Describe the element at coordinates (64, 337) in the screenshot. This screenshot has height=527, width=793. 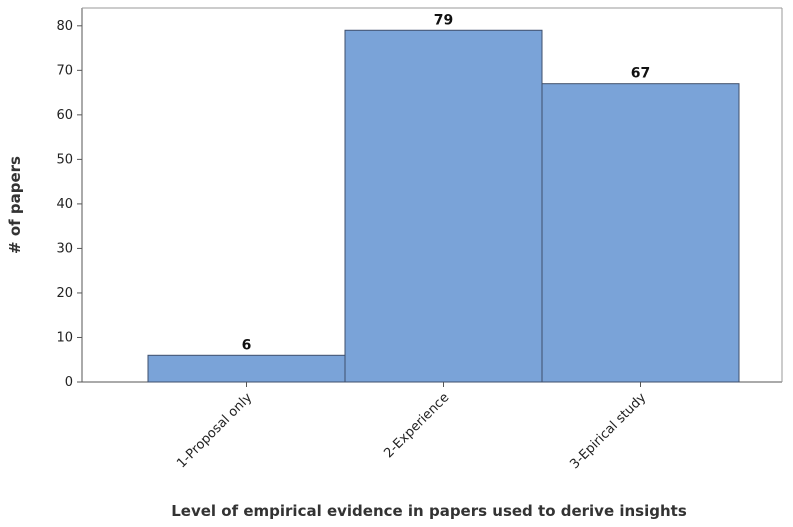
I see `y-tick-label: 10` at that location.